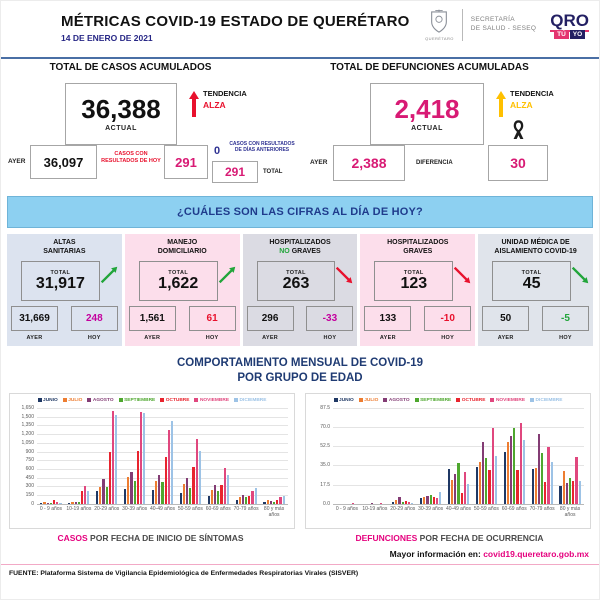  Describe the element at coordinates (375, 508) in the screenshot. I see `category-label: 10-19 años` at that location.